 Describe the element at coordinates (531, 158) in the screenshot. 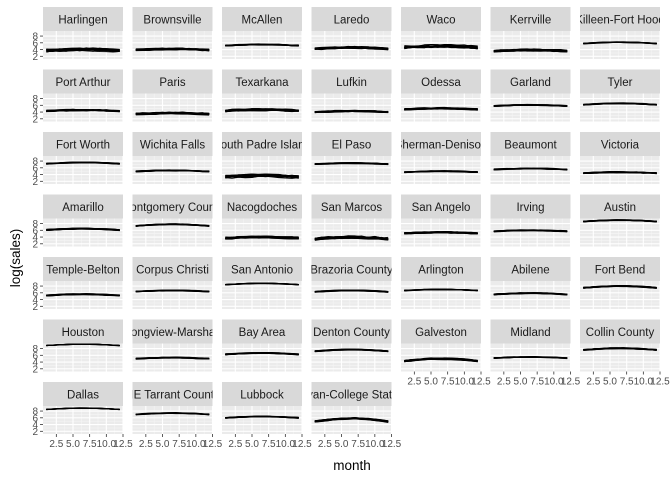

I see `facet-panel: Beaumont` at that location.